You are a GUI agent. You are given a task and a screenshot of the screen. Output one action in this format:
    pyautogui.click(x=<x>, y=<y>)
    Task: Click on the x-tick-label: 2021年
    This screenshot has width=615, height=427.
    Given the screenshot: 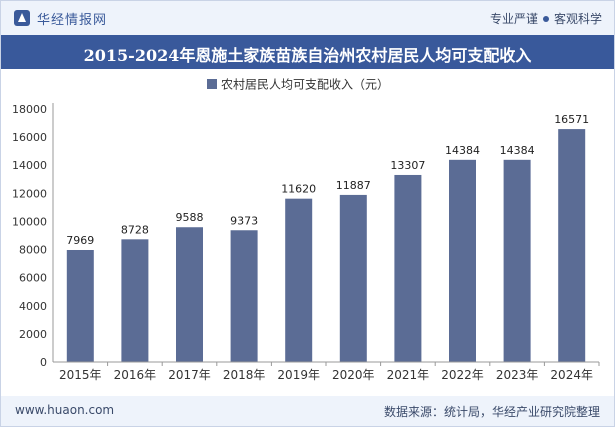 What is the action you would take?
    pyautogui.click(x=408, y=375)
    